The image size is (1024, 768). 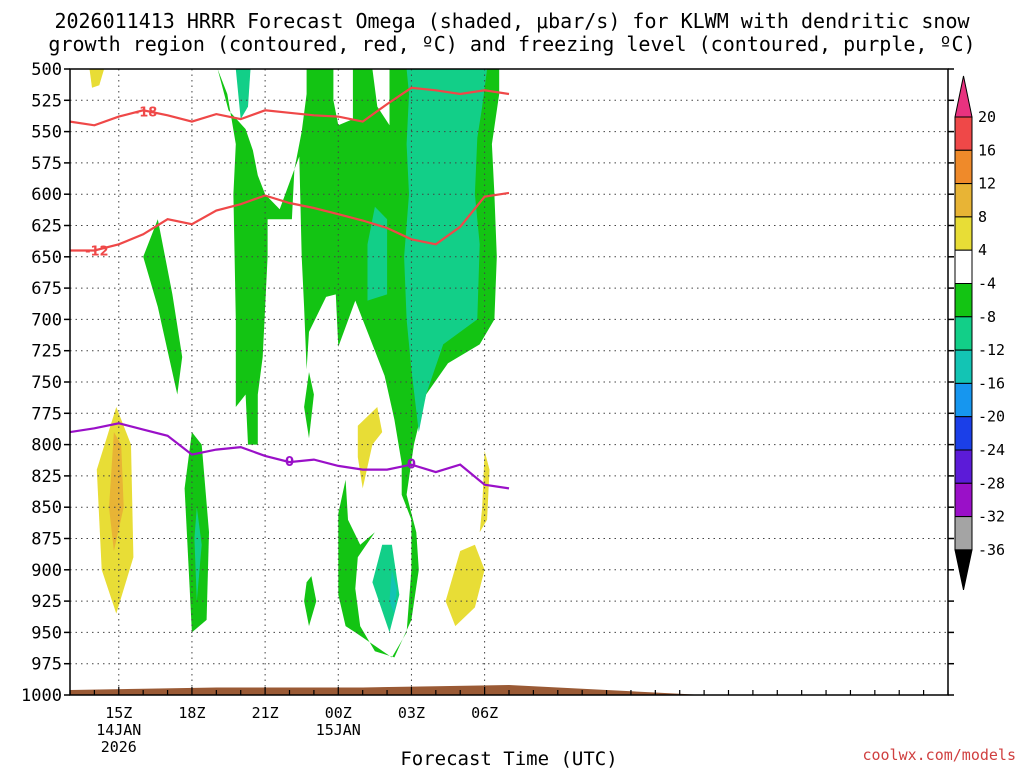 What do you see at coordinates (97, 252) in the screenshot?
I see `contour-label-1-0: -12` at bounding box center [97, 252].